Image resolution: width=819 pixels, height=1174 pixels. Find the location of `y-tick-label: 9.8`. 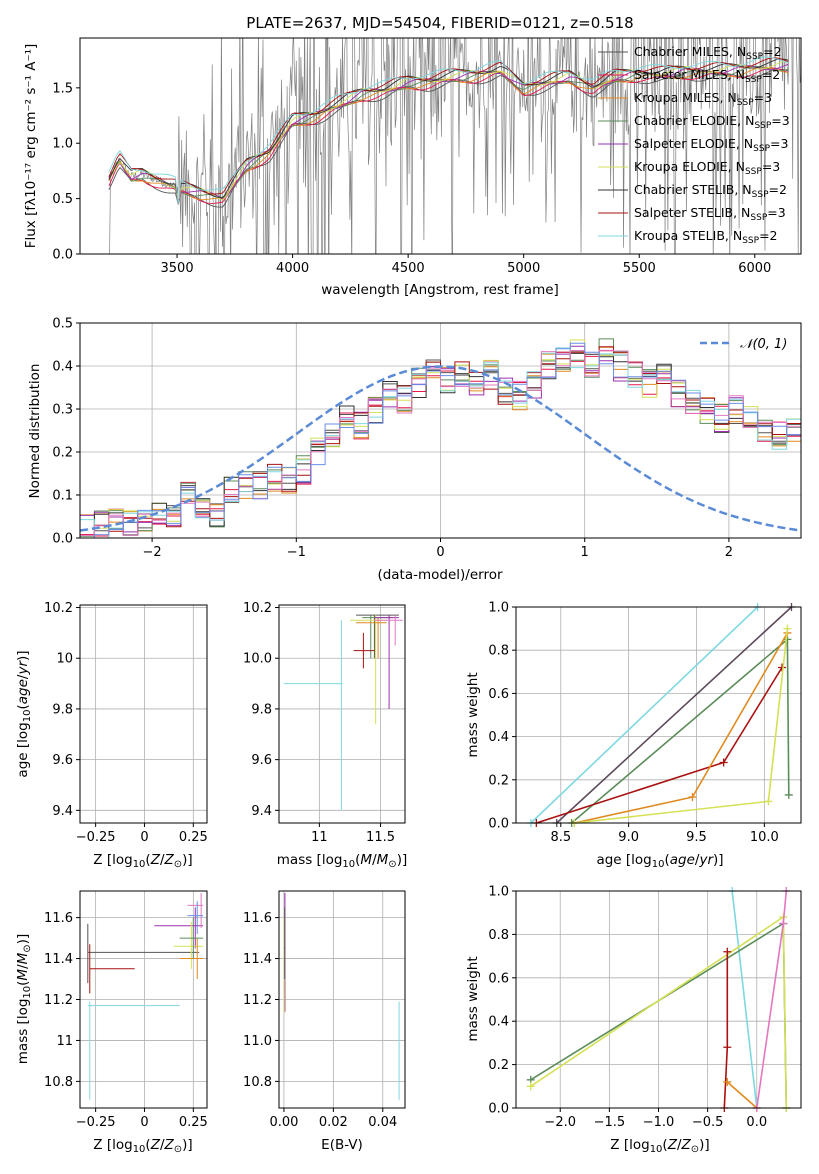

y-tick-label: 9.8 is located at coordinates (62, 709).